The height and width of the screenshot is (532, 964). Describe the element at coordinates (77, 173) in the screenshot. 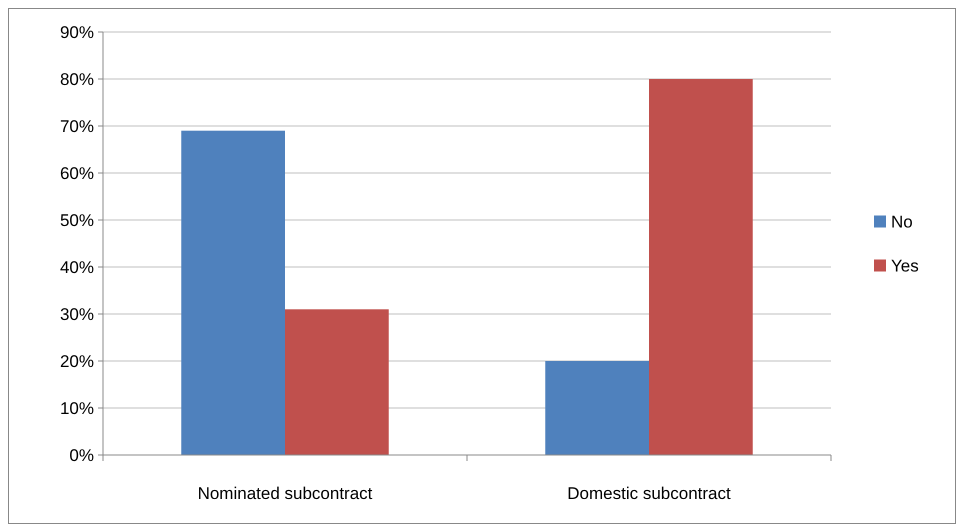

I see `y-tick-label: 60%` at that location.